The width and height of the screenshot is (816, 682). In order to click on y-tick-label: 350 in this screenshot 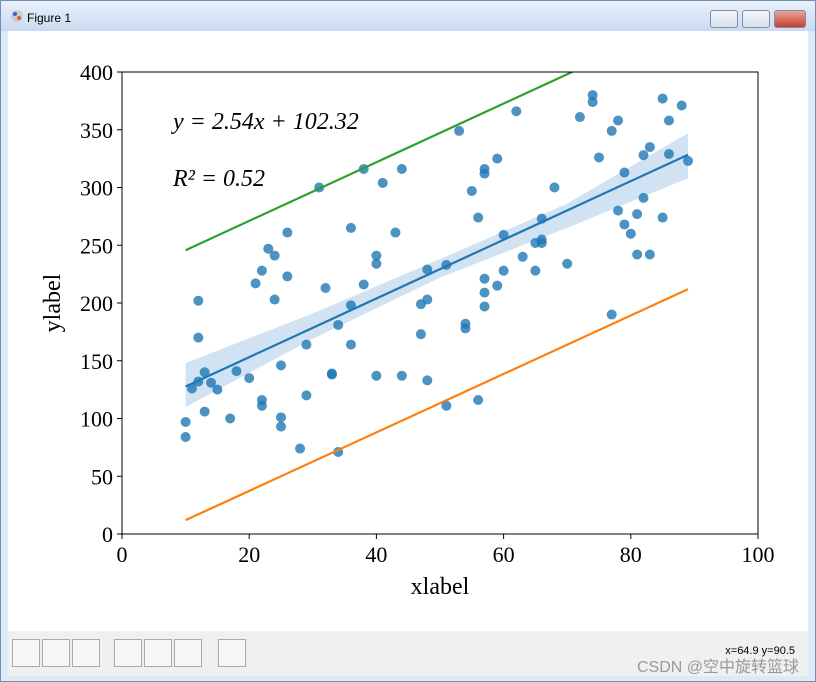, I will do `click(96, 130)`.